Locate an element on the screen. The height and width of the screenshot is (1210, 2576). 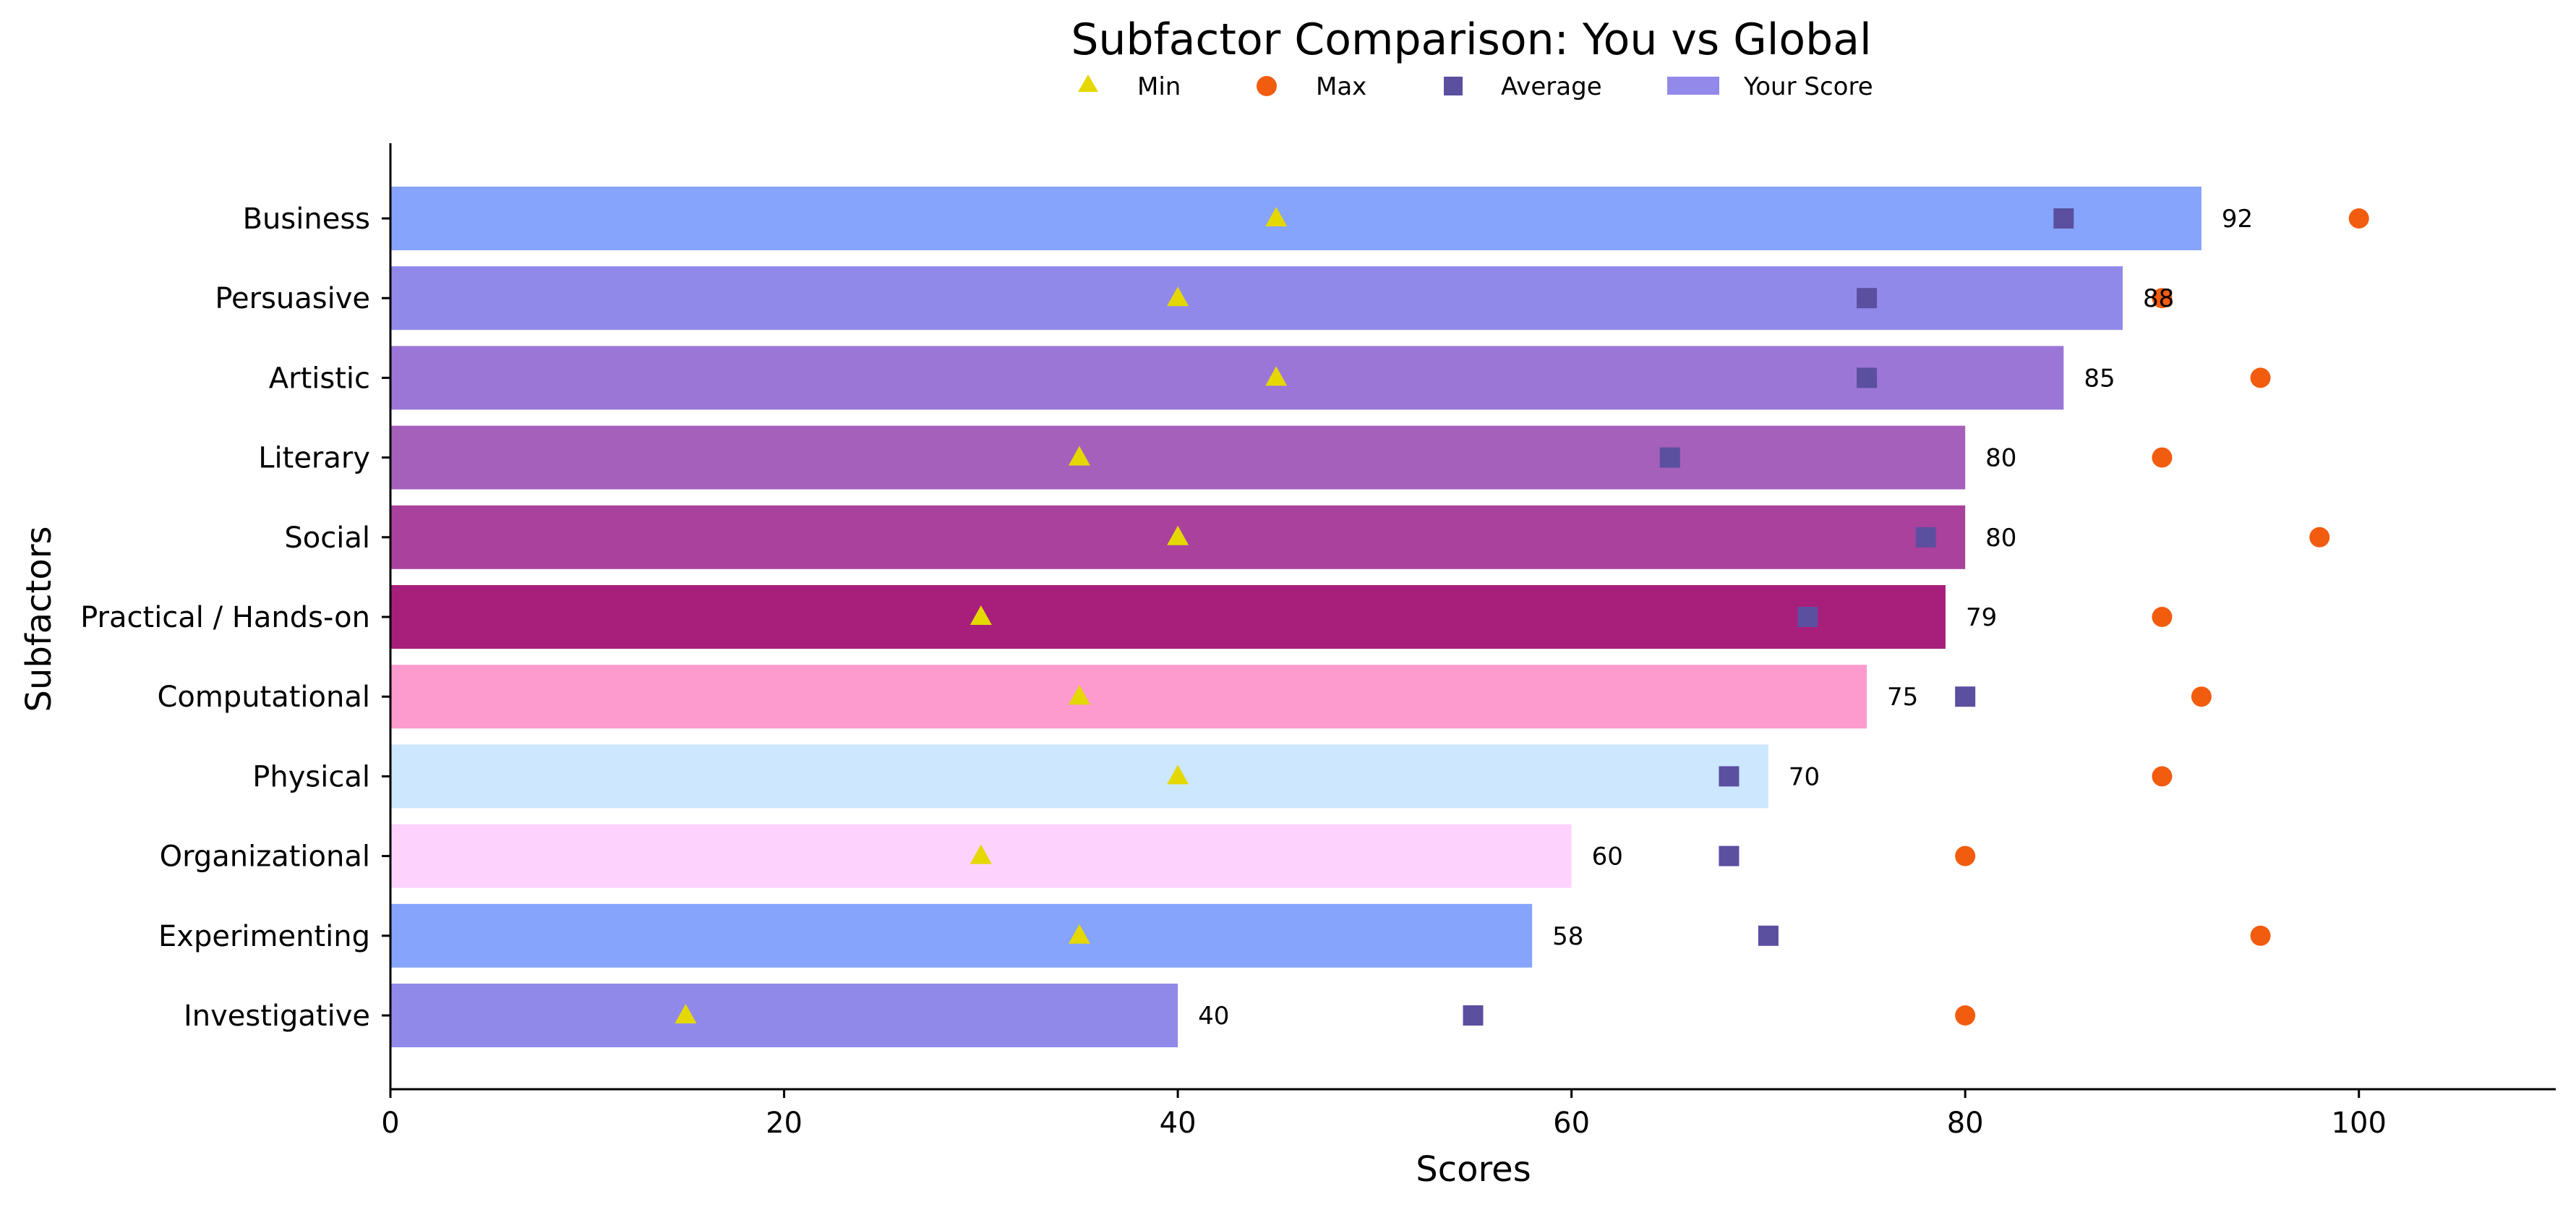
y-tick-label-practical-hands-on: Practical / Hands-on is located at coordinates (225, 617).